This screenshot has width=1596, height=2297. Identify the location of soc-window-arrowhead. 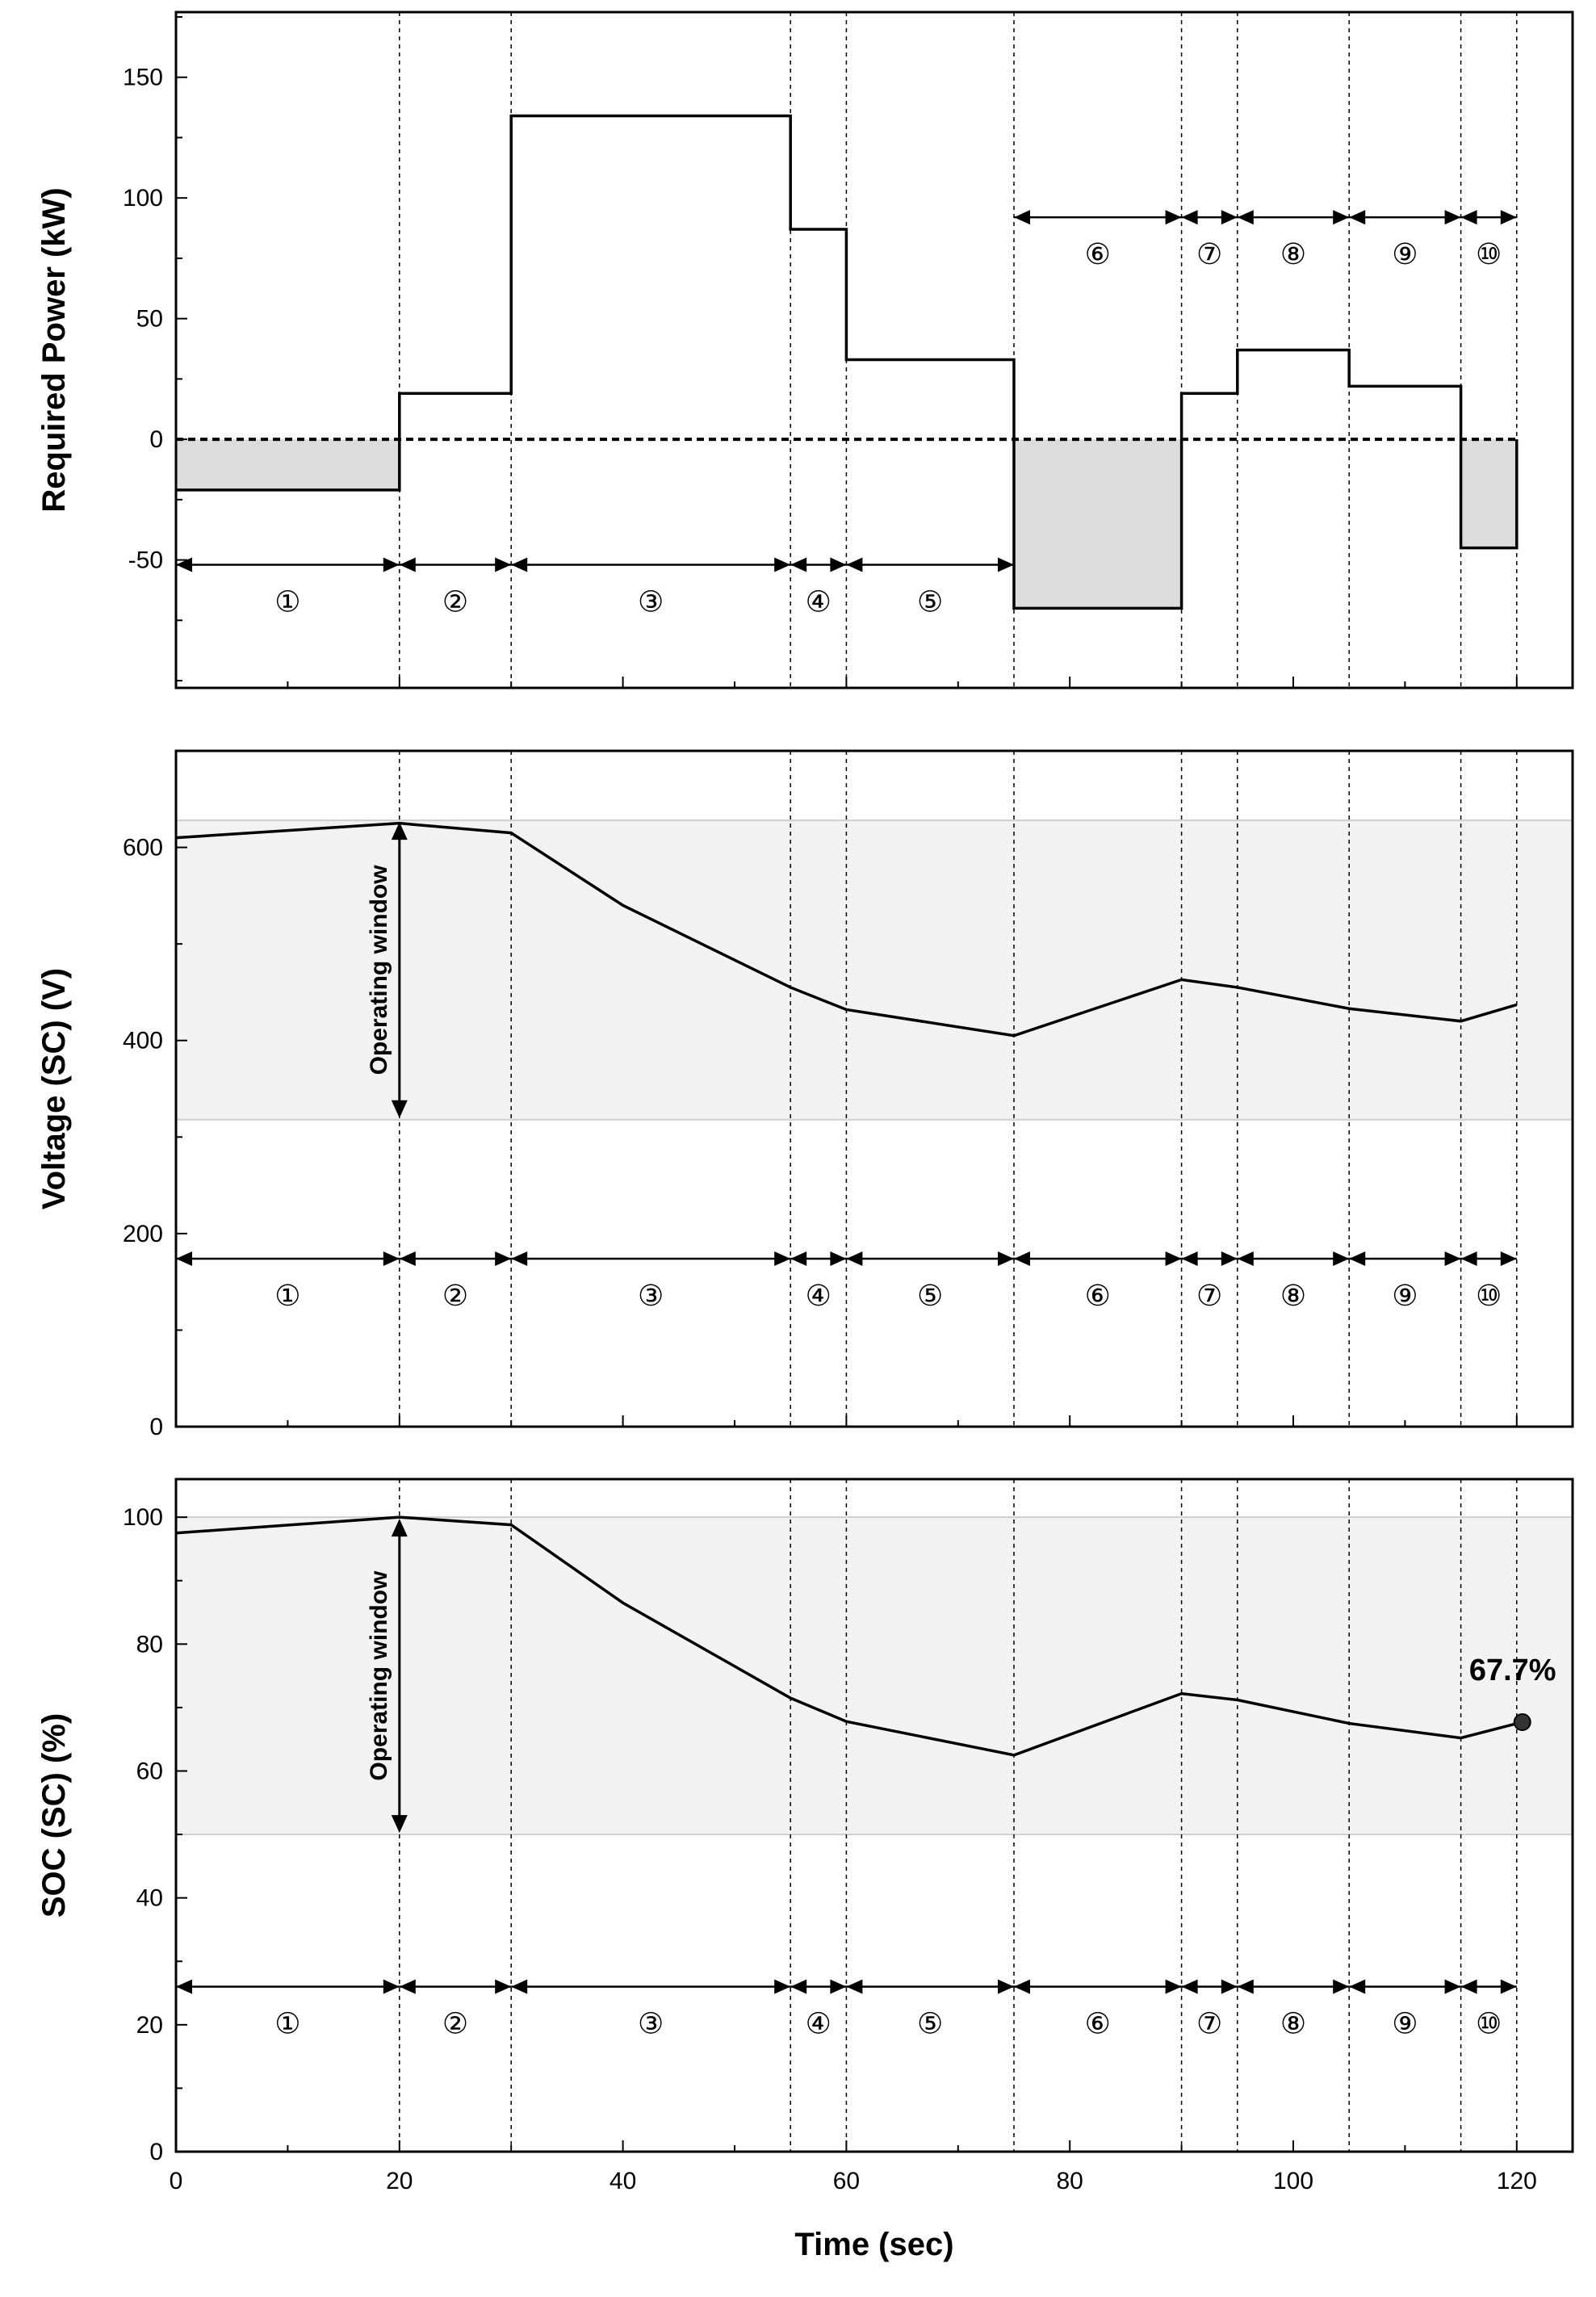
(399, 1528).